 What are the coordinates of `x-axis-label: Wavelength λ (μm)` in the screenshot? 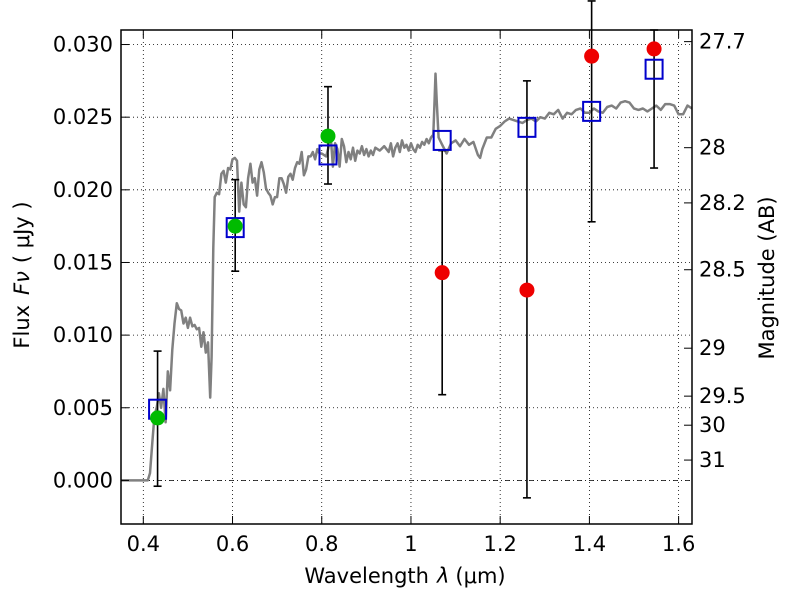 It's located at (404, 576).